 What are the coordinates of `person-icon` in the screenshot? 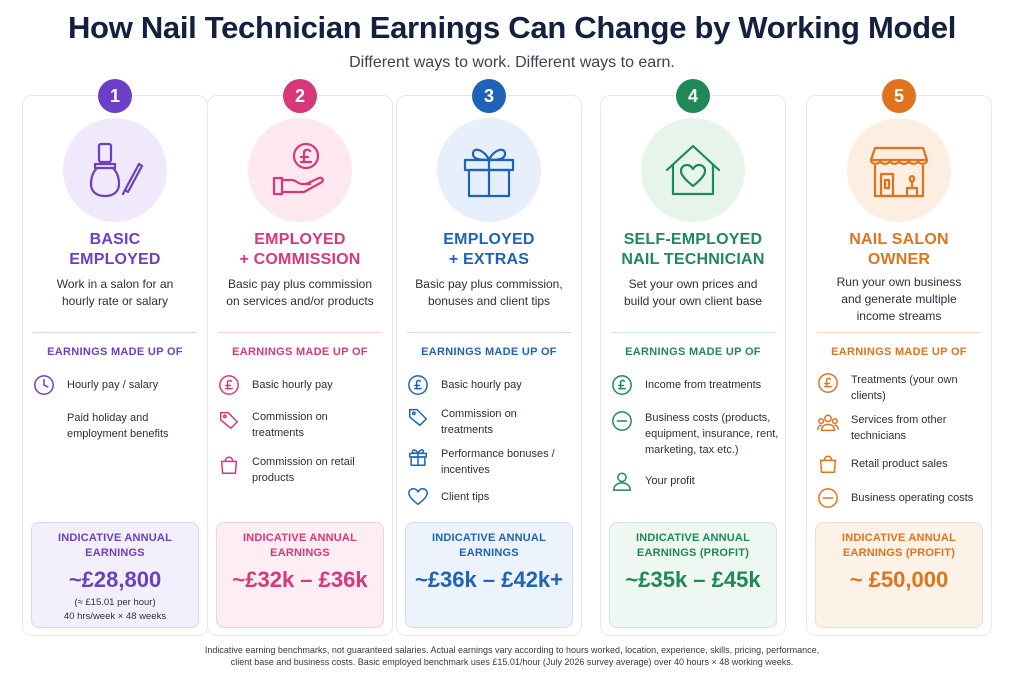 It's located at (622, 481).